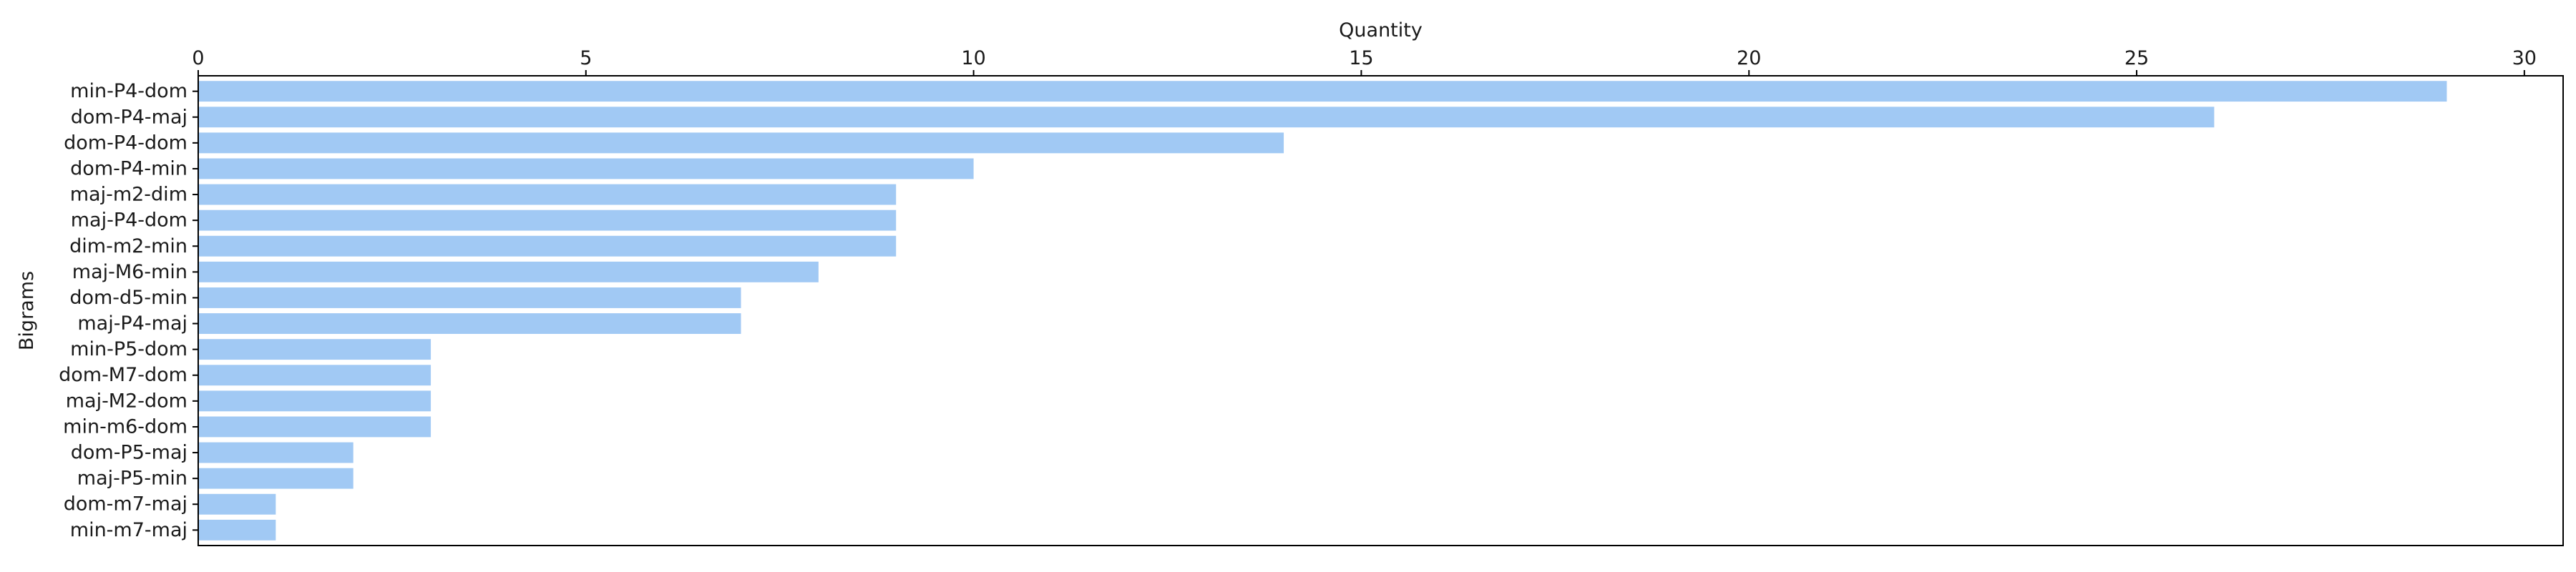 Image resolution: width=2576 pixels, height=572 pixels. Describe the element at coordinates (275, 452) in the screenshot. I see `bar-dom-P5-maj` at that location.